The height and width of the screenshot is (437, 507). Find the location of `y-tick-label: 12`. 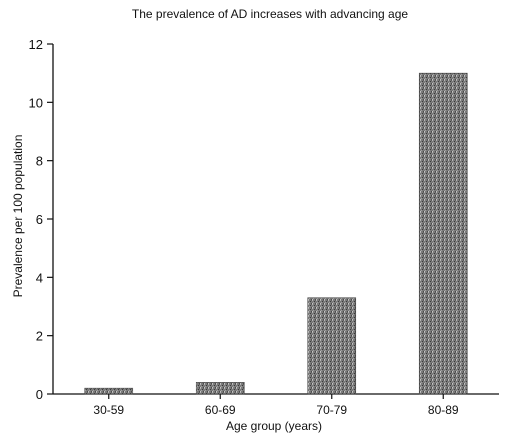

y-tick-label: 12 is located at coordinates (36, 44).